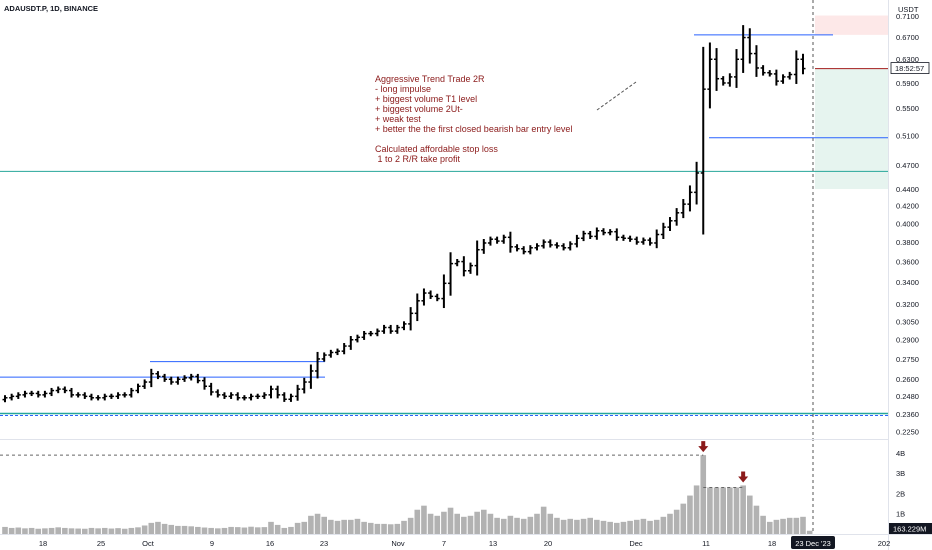 The image size is (932, 550). Describe the element at coordinates (907, 340) in the screenshot. I see `price-tick: 0.2900` at that location.